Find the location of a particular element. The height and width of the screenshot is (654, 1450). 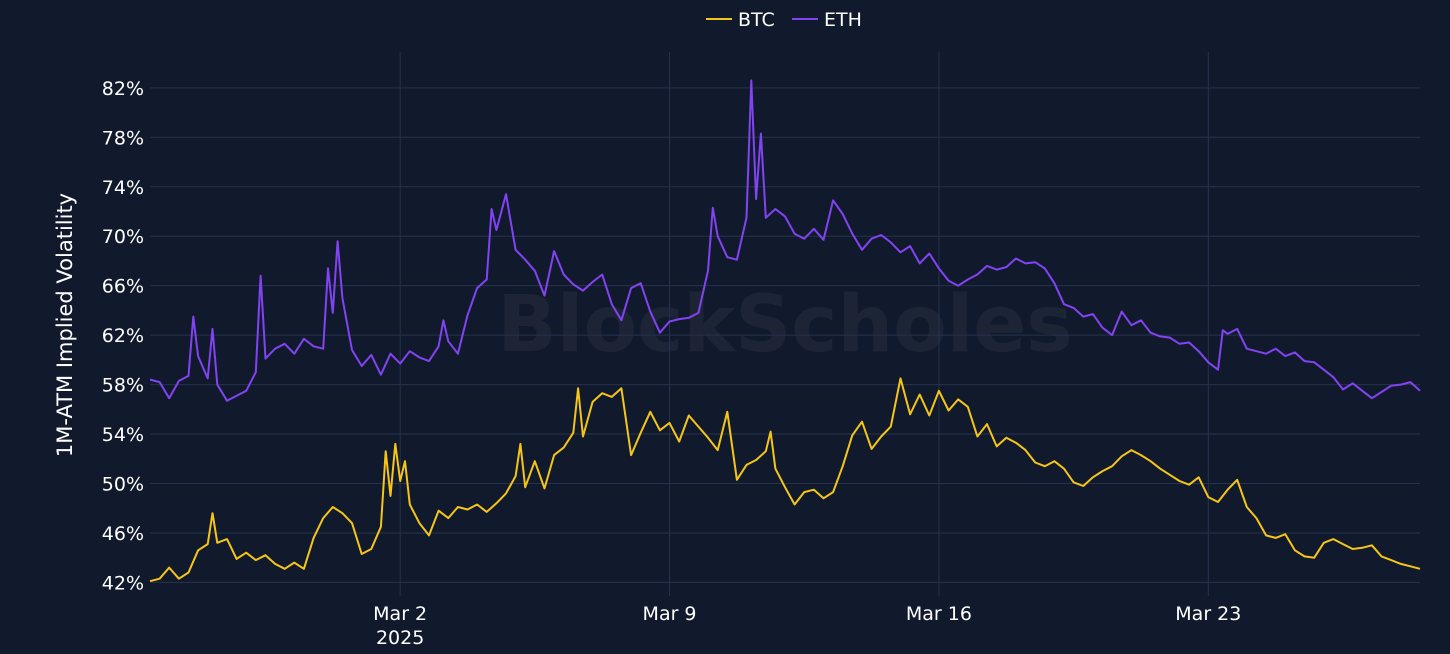

y-tick-label: 70% is located at coordinates (123, 237).